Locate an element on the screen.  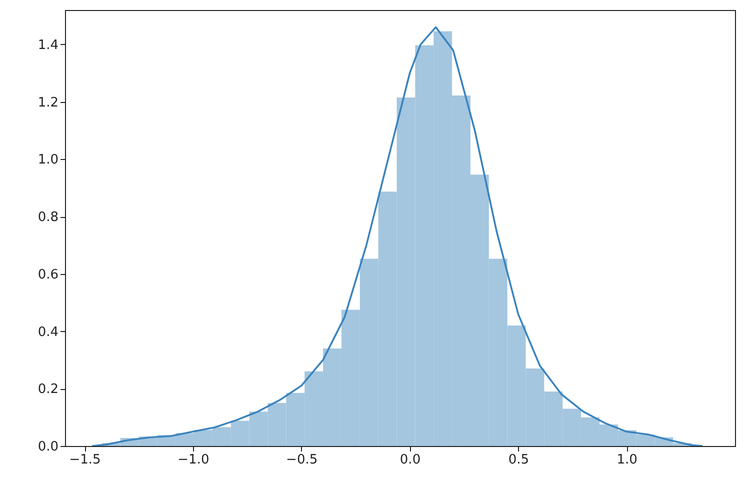
x-tick-label: 0.0 is located at coordinates (410, 460).